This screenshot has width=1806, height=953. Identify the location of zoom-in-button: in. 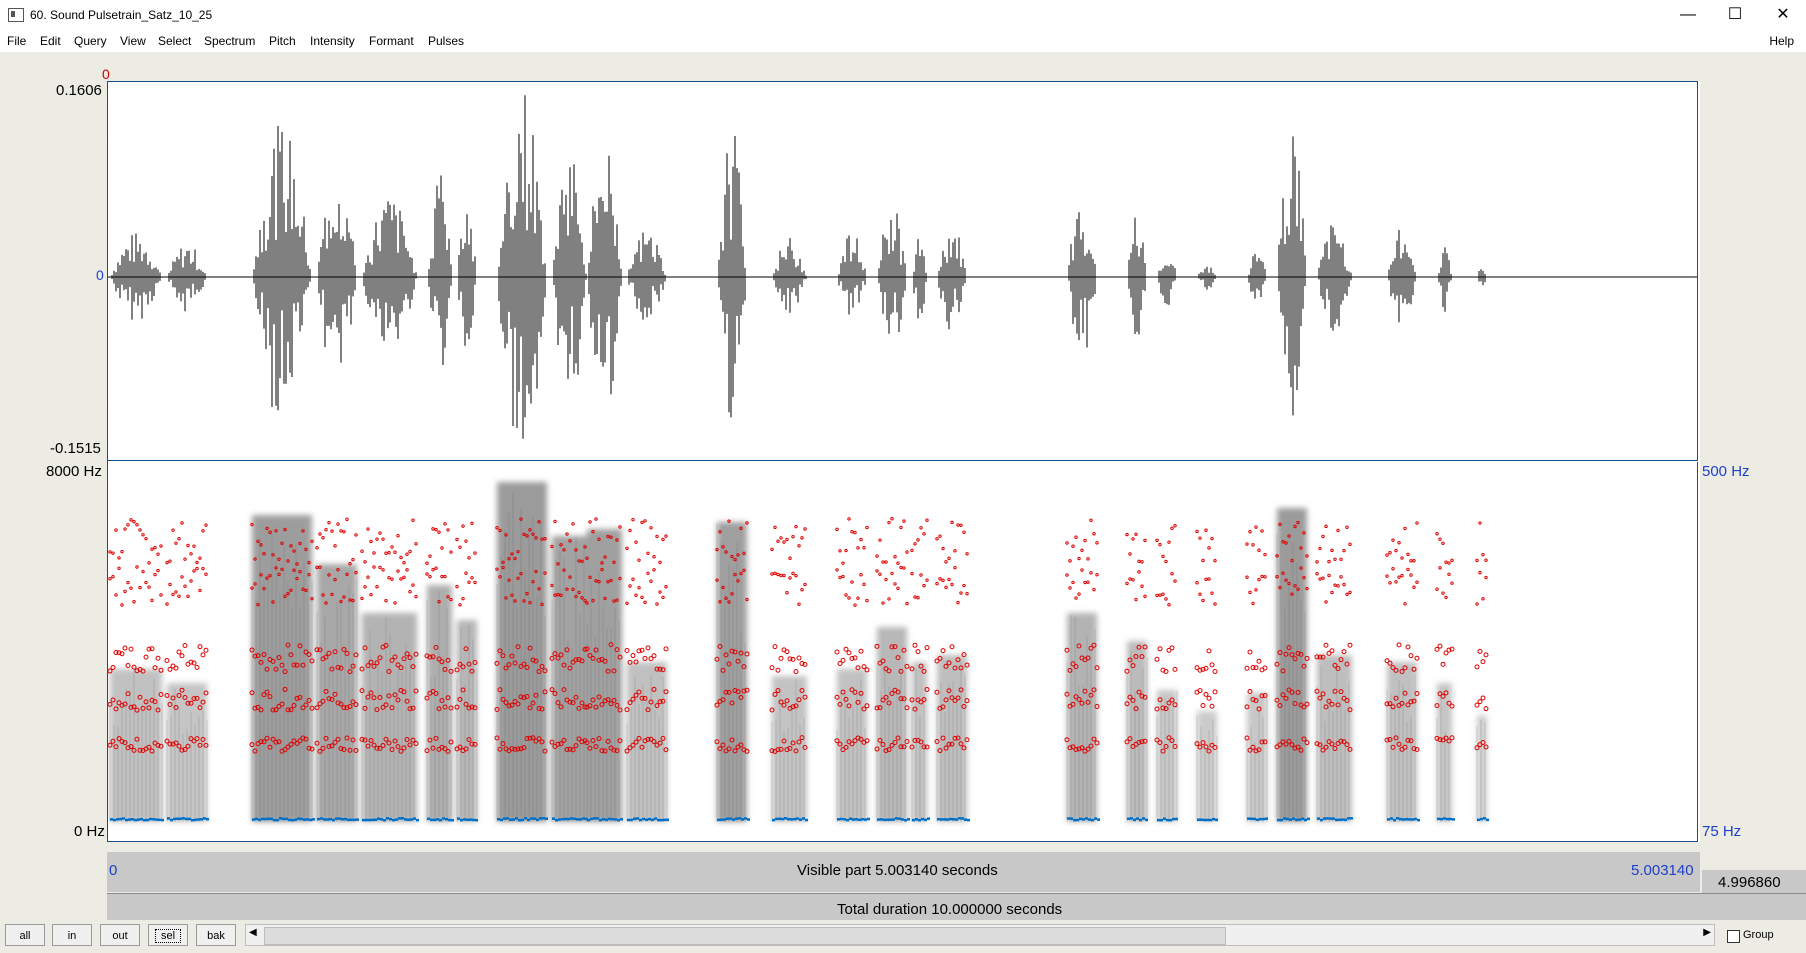
(72, 935).